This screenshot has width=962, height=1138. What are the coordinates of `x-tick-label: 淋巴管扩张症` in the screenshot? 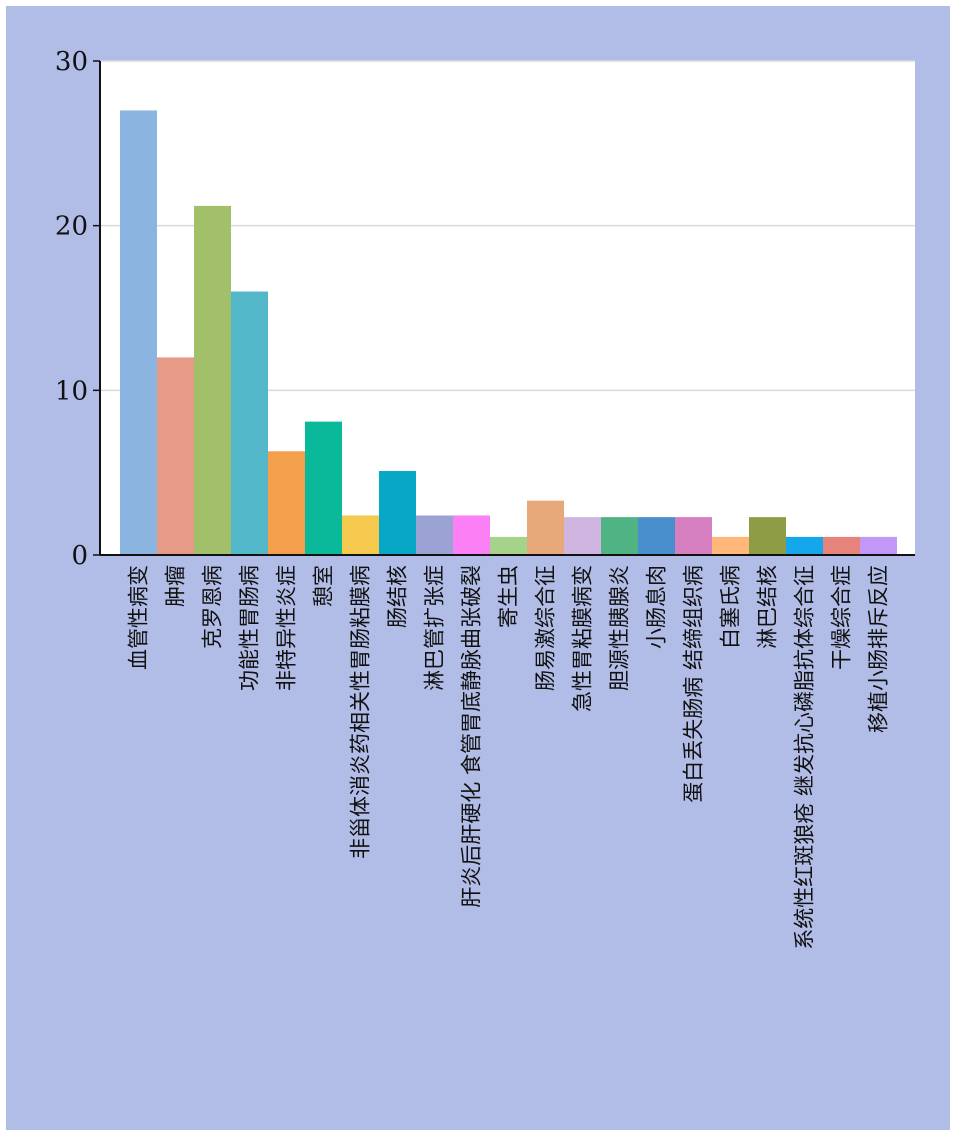 It's located at (435, 628).